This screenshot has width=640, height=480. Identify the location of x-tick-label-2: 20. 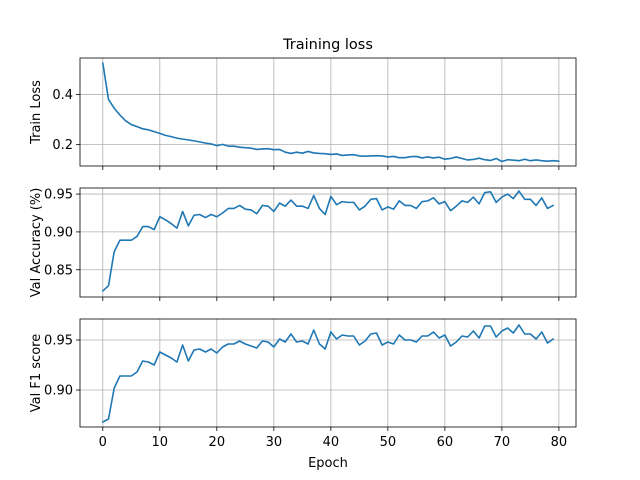
(217, 442).